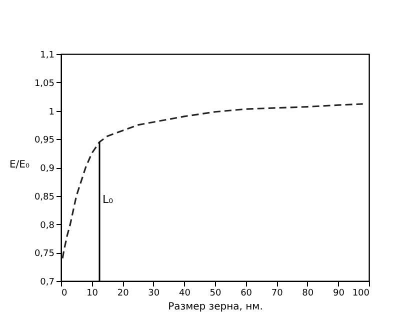 The width and height of the screenshot is (414, 331). What do you see at coordinates (47, 55) in the screenshot?
I see `y-tick-label: 1,1` at bounding box center [47, 55].